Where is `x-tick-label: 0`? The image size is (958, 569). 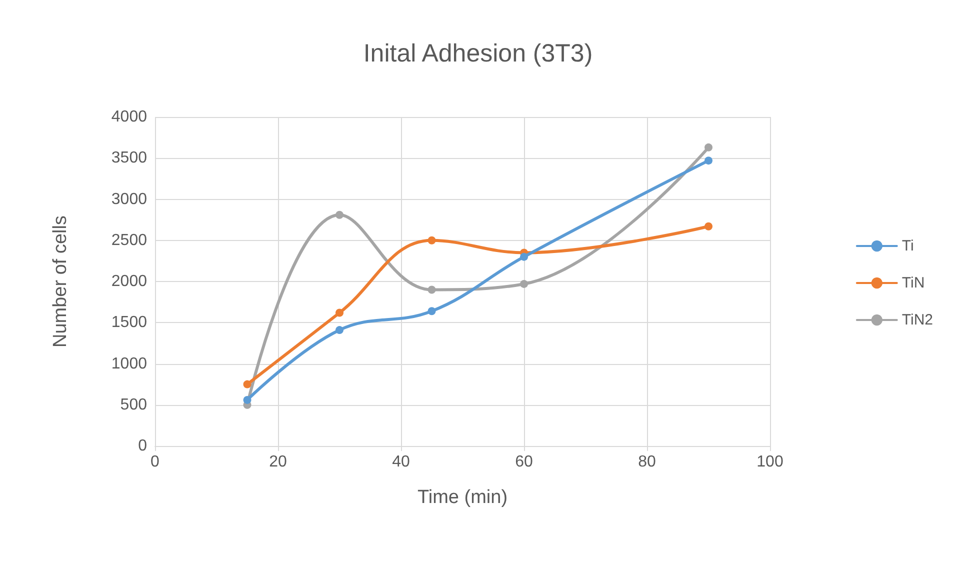 x-tick-label: 0 is located at coordinates (155, 462).